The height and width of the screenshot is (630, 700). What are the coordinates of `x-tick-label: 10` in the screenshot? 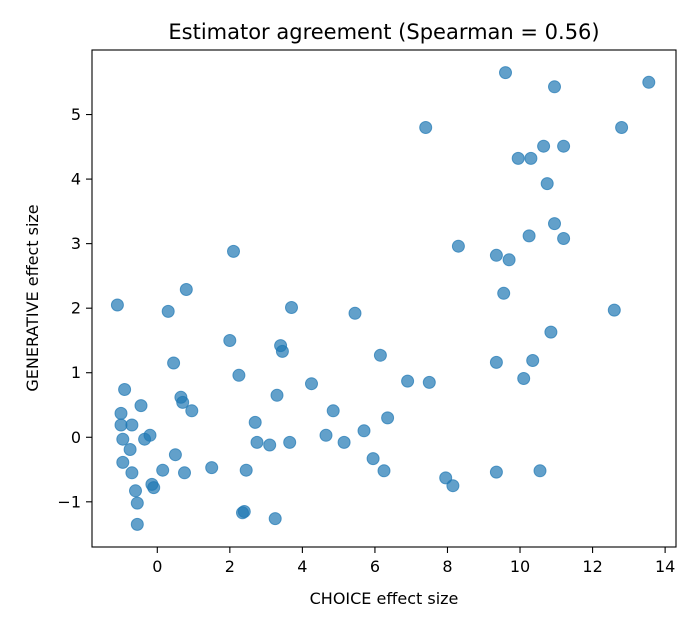 It's located at (520, 566).